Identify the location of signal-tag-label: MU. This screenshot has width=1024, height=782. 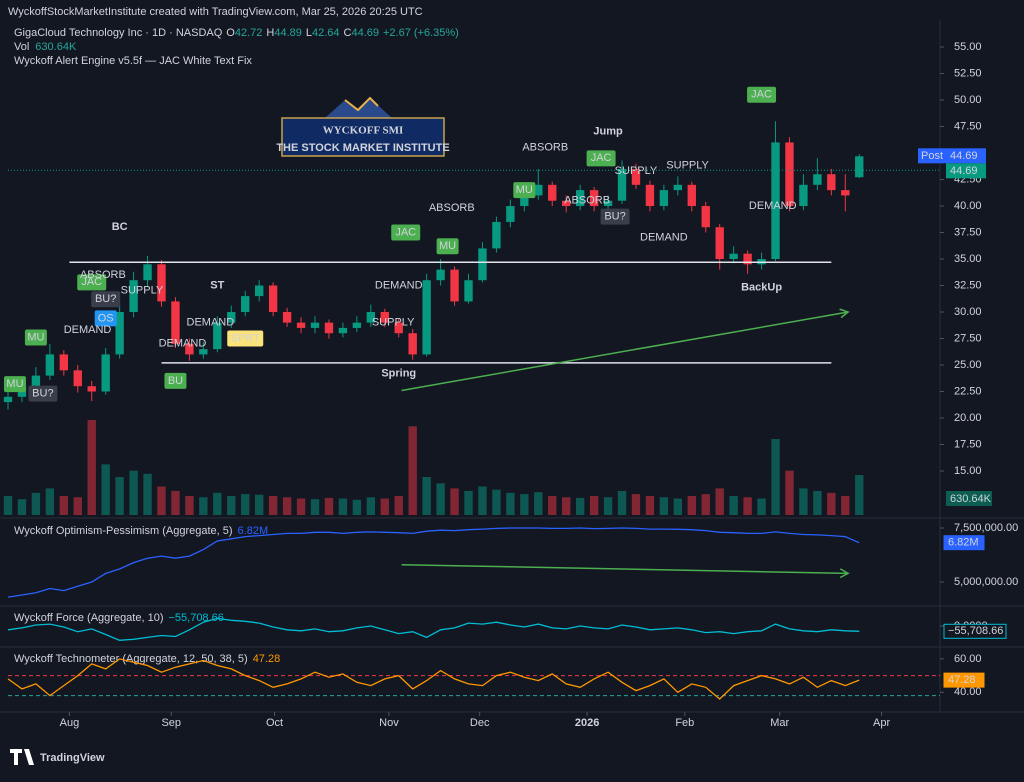
(447, 246).